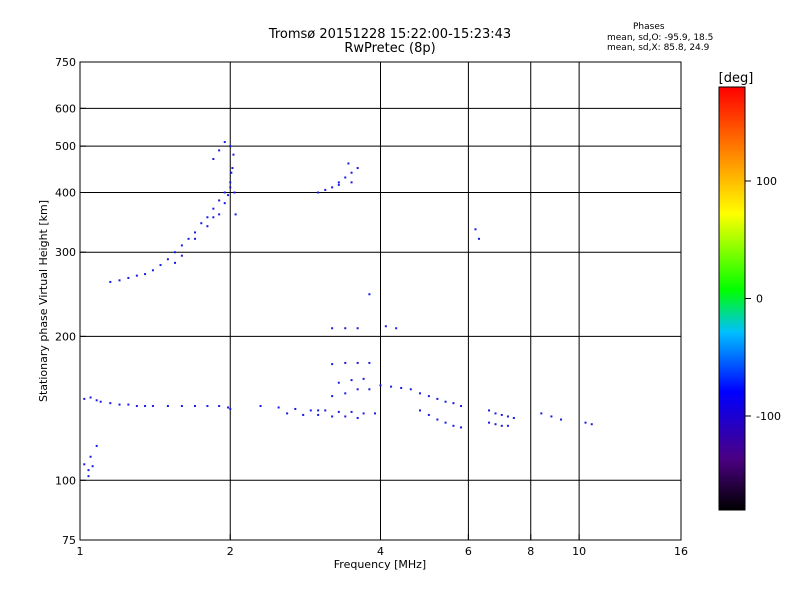 Image resolution: width=800 pixels, height=600 pixels. I want to click on y-tick-label: 400, so click(65, 192).